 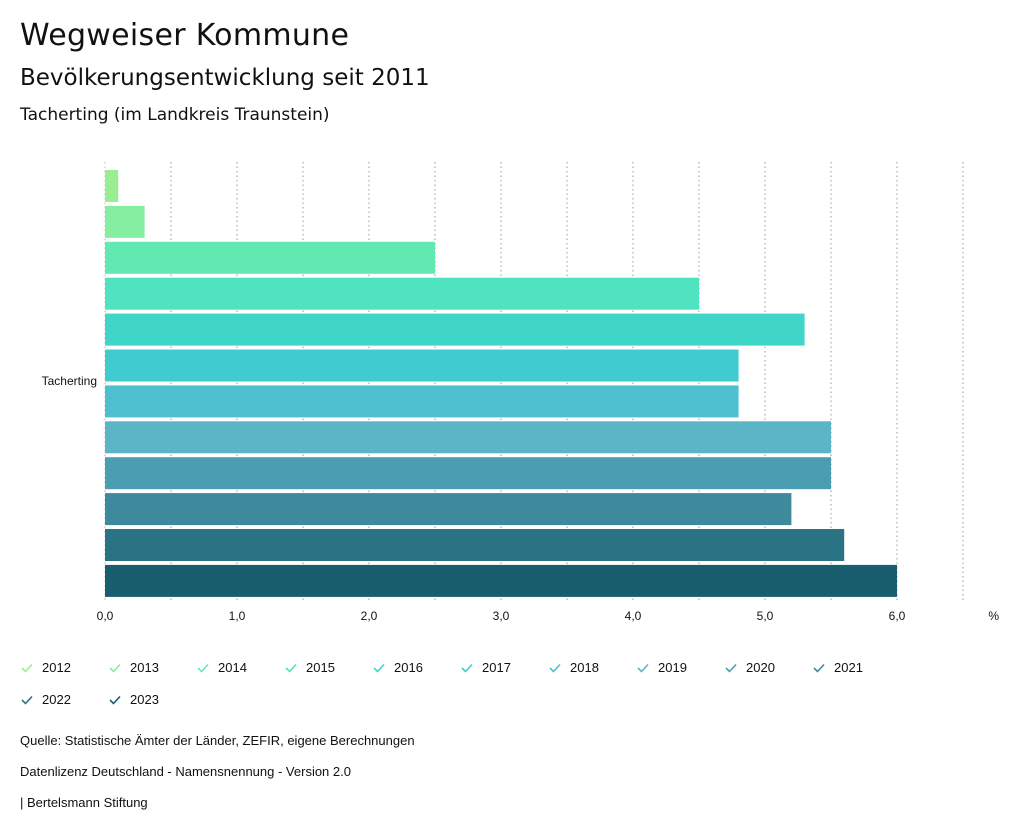 What do you see at coordinates (320, 667) in the screenshot?
I see `legend-label: 2015` at bounding box center [320, 667].